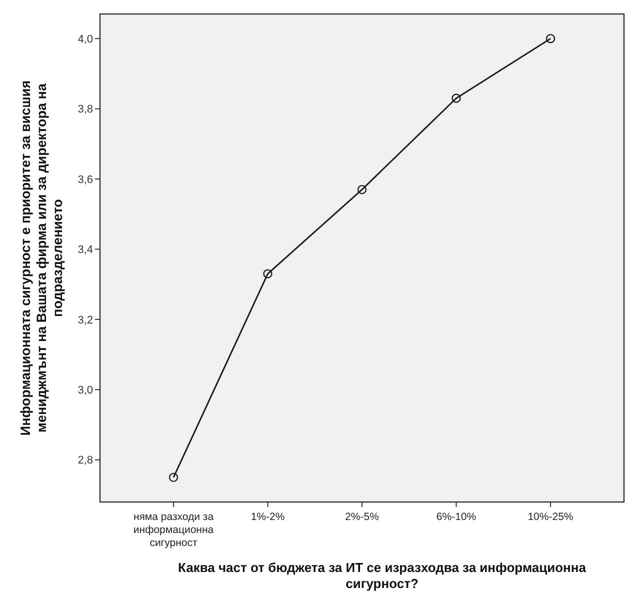 The width and height of the screenshot is (636, 604). Describe the element at coordinates (85, 180) in the screenshot. I see `y-tick-label: 3,6` at that location.